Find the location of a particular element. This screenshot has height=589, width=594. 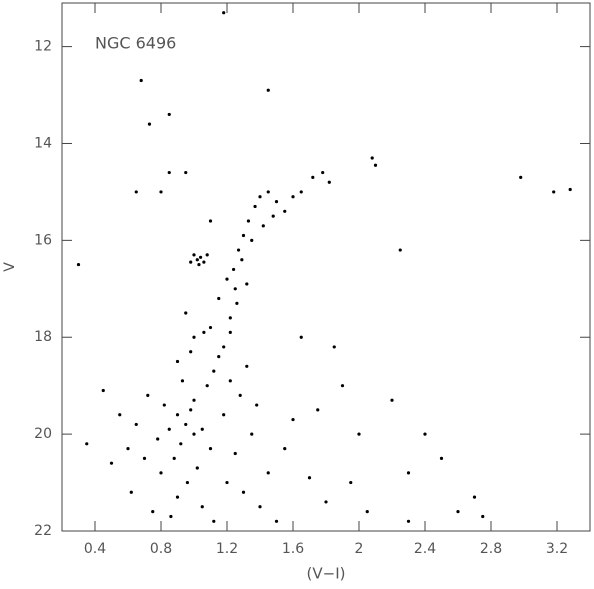

x-axis-label: (V−I) is located at coordinates (326, 574).